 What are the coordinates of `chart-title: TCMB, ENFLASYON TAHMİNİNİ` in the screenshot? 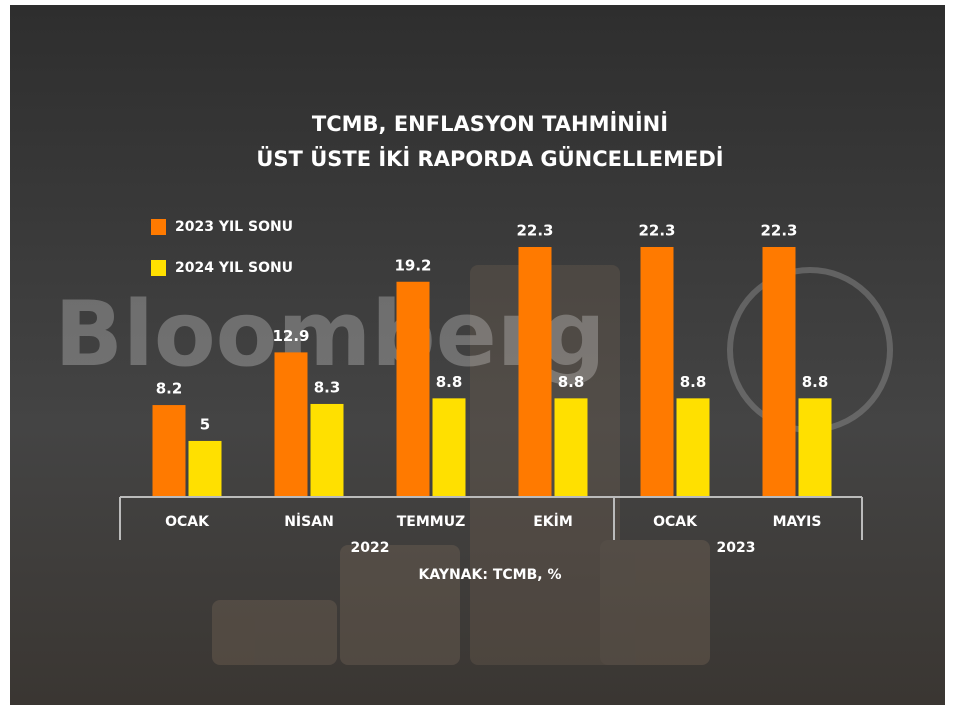 It's located at (490, 123).